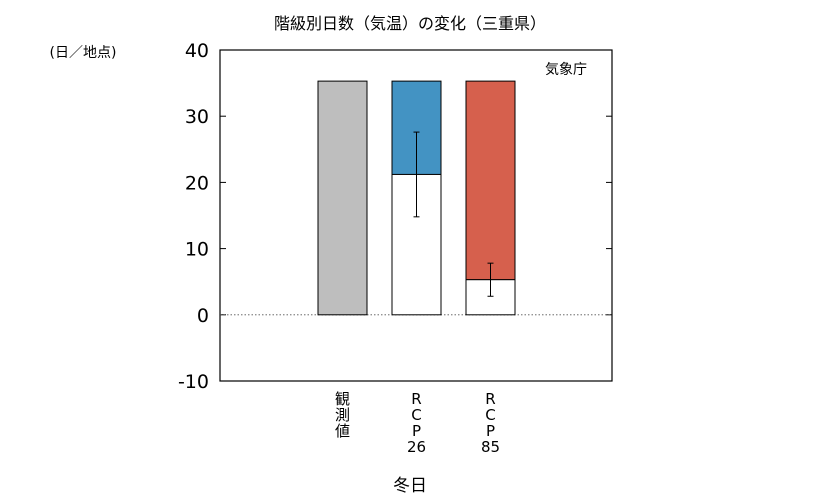  What do you see at coordinates (197, 51) in the screenshot?
I see `y-tick-label: 40` at bounding box center [197, 51].